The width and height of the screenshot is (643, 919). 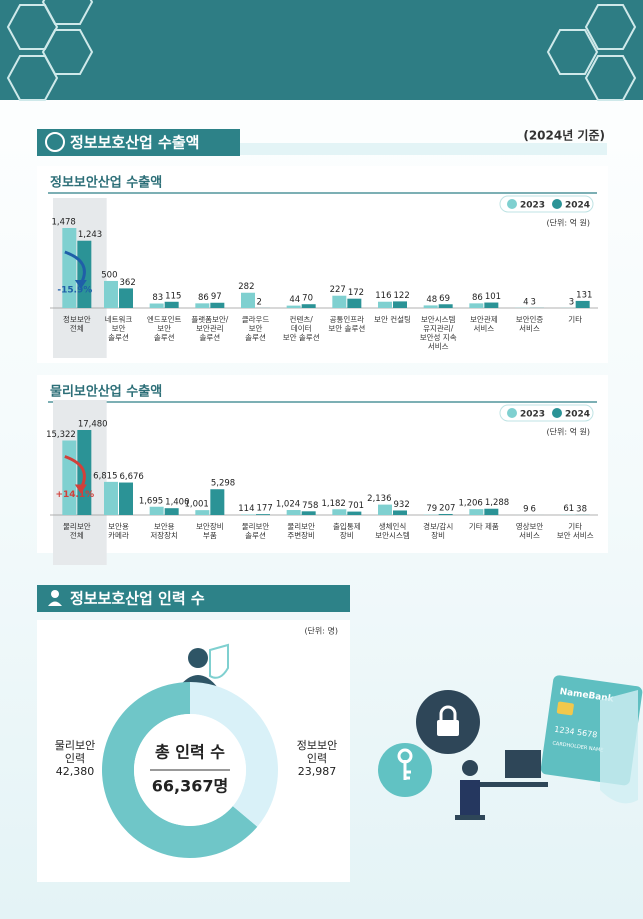 I want to click on value-label: 227, so click(x=338, y=290).